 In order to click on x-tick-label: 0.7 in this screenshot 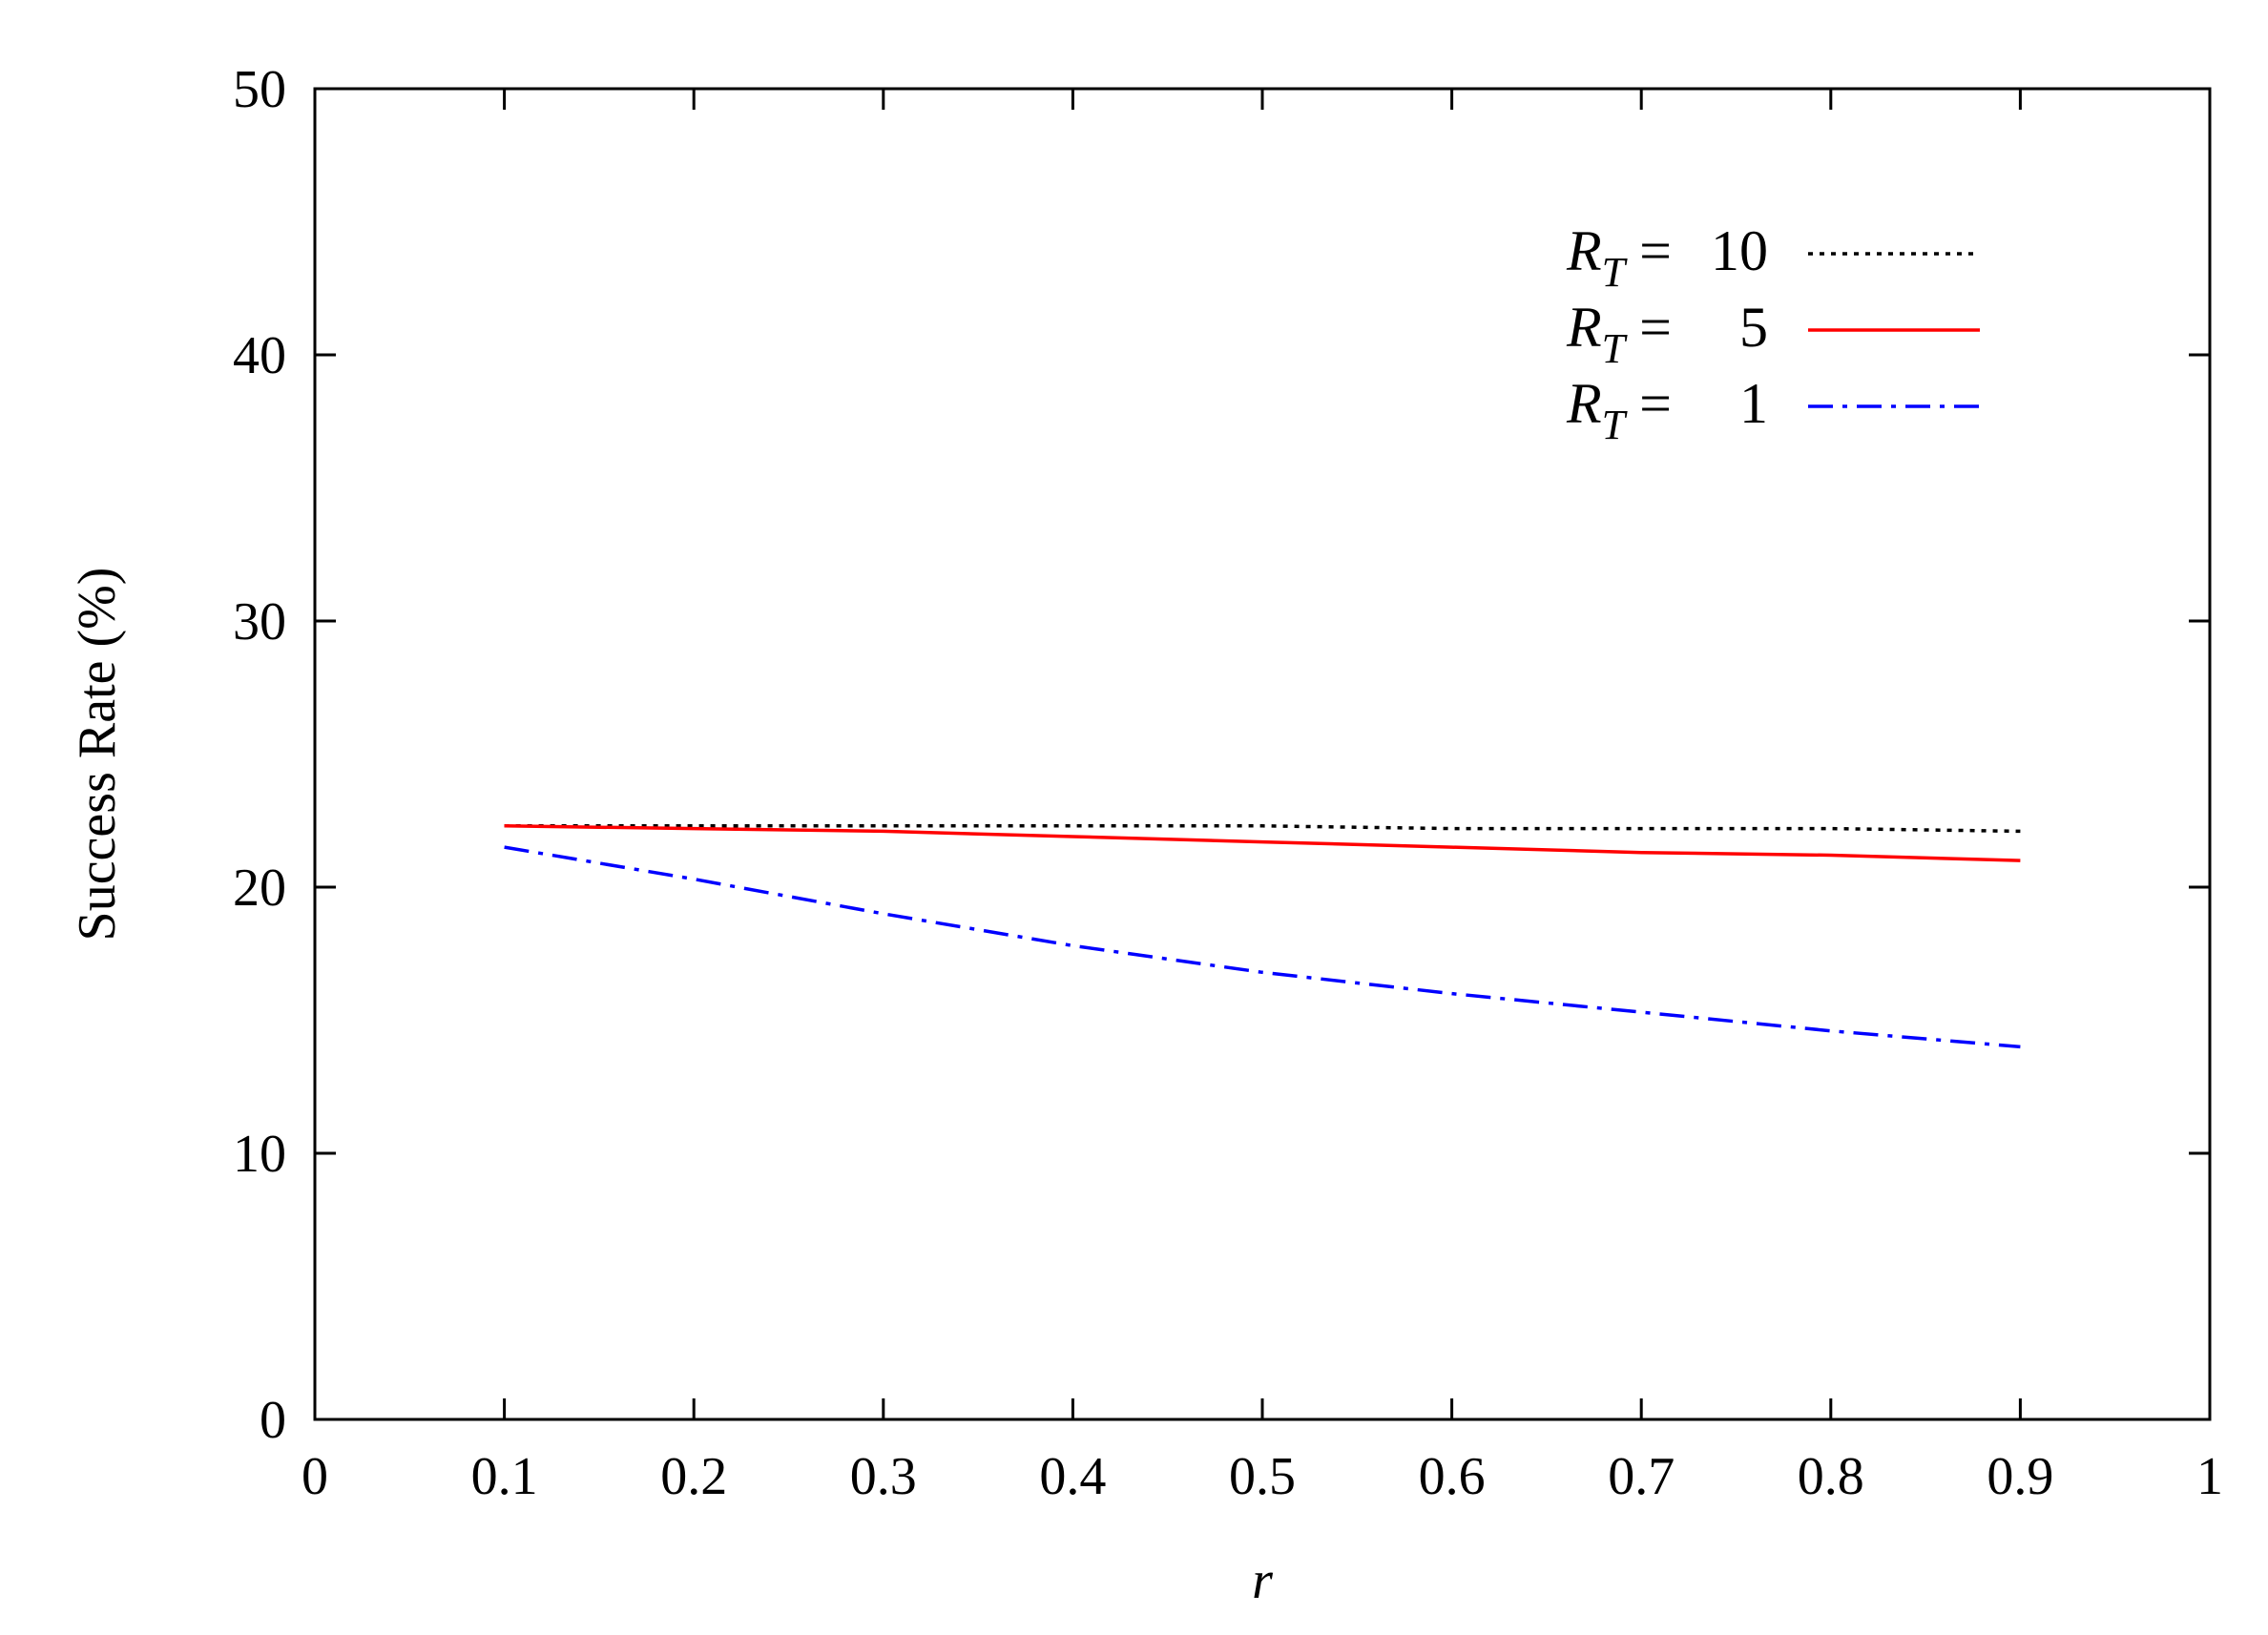, I will do `click(1641, 1476)`.